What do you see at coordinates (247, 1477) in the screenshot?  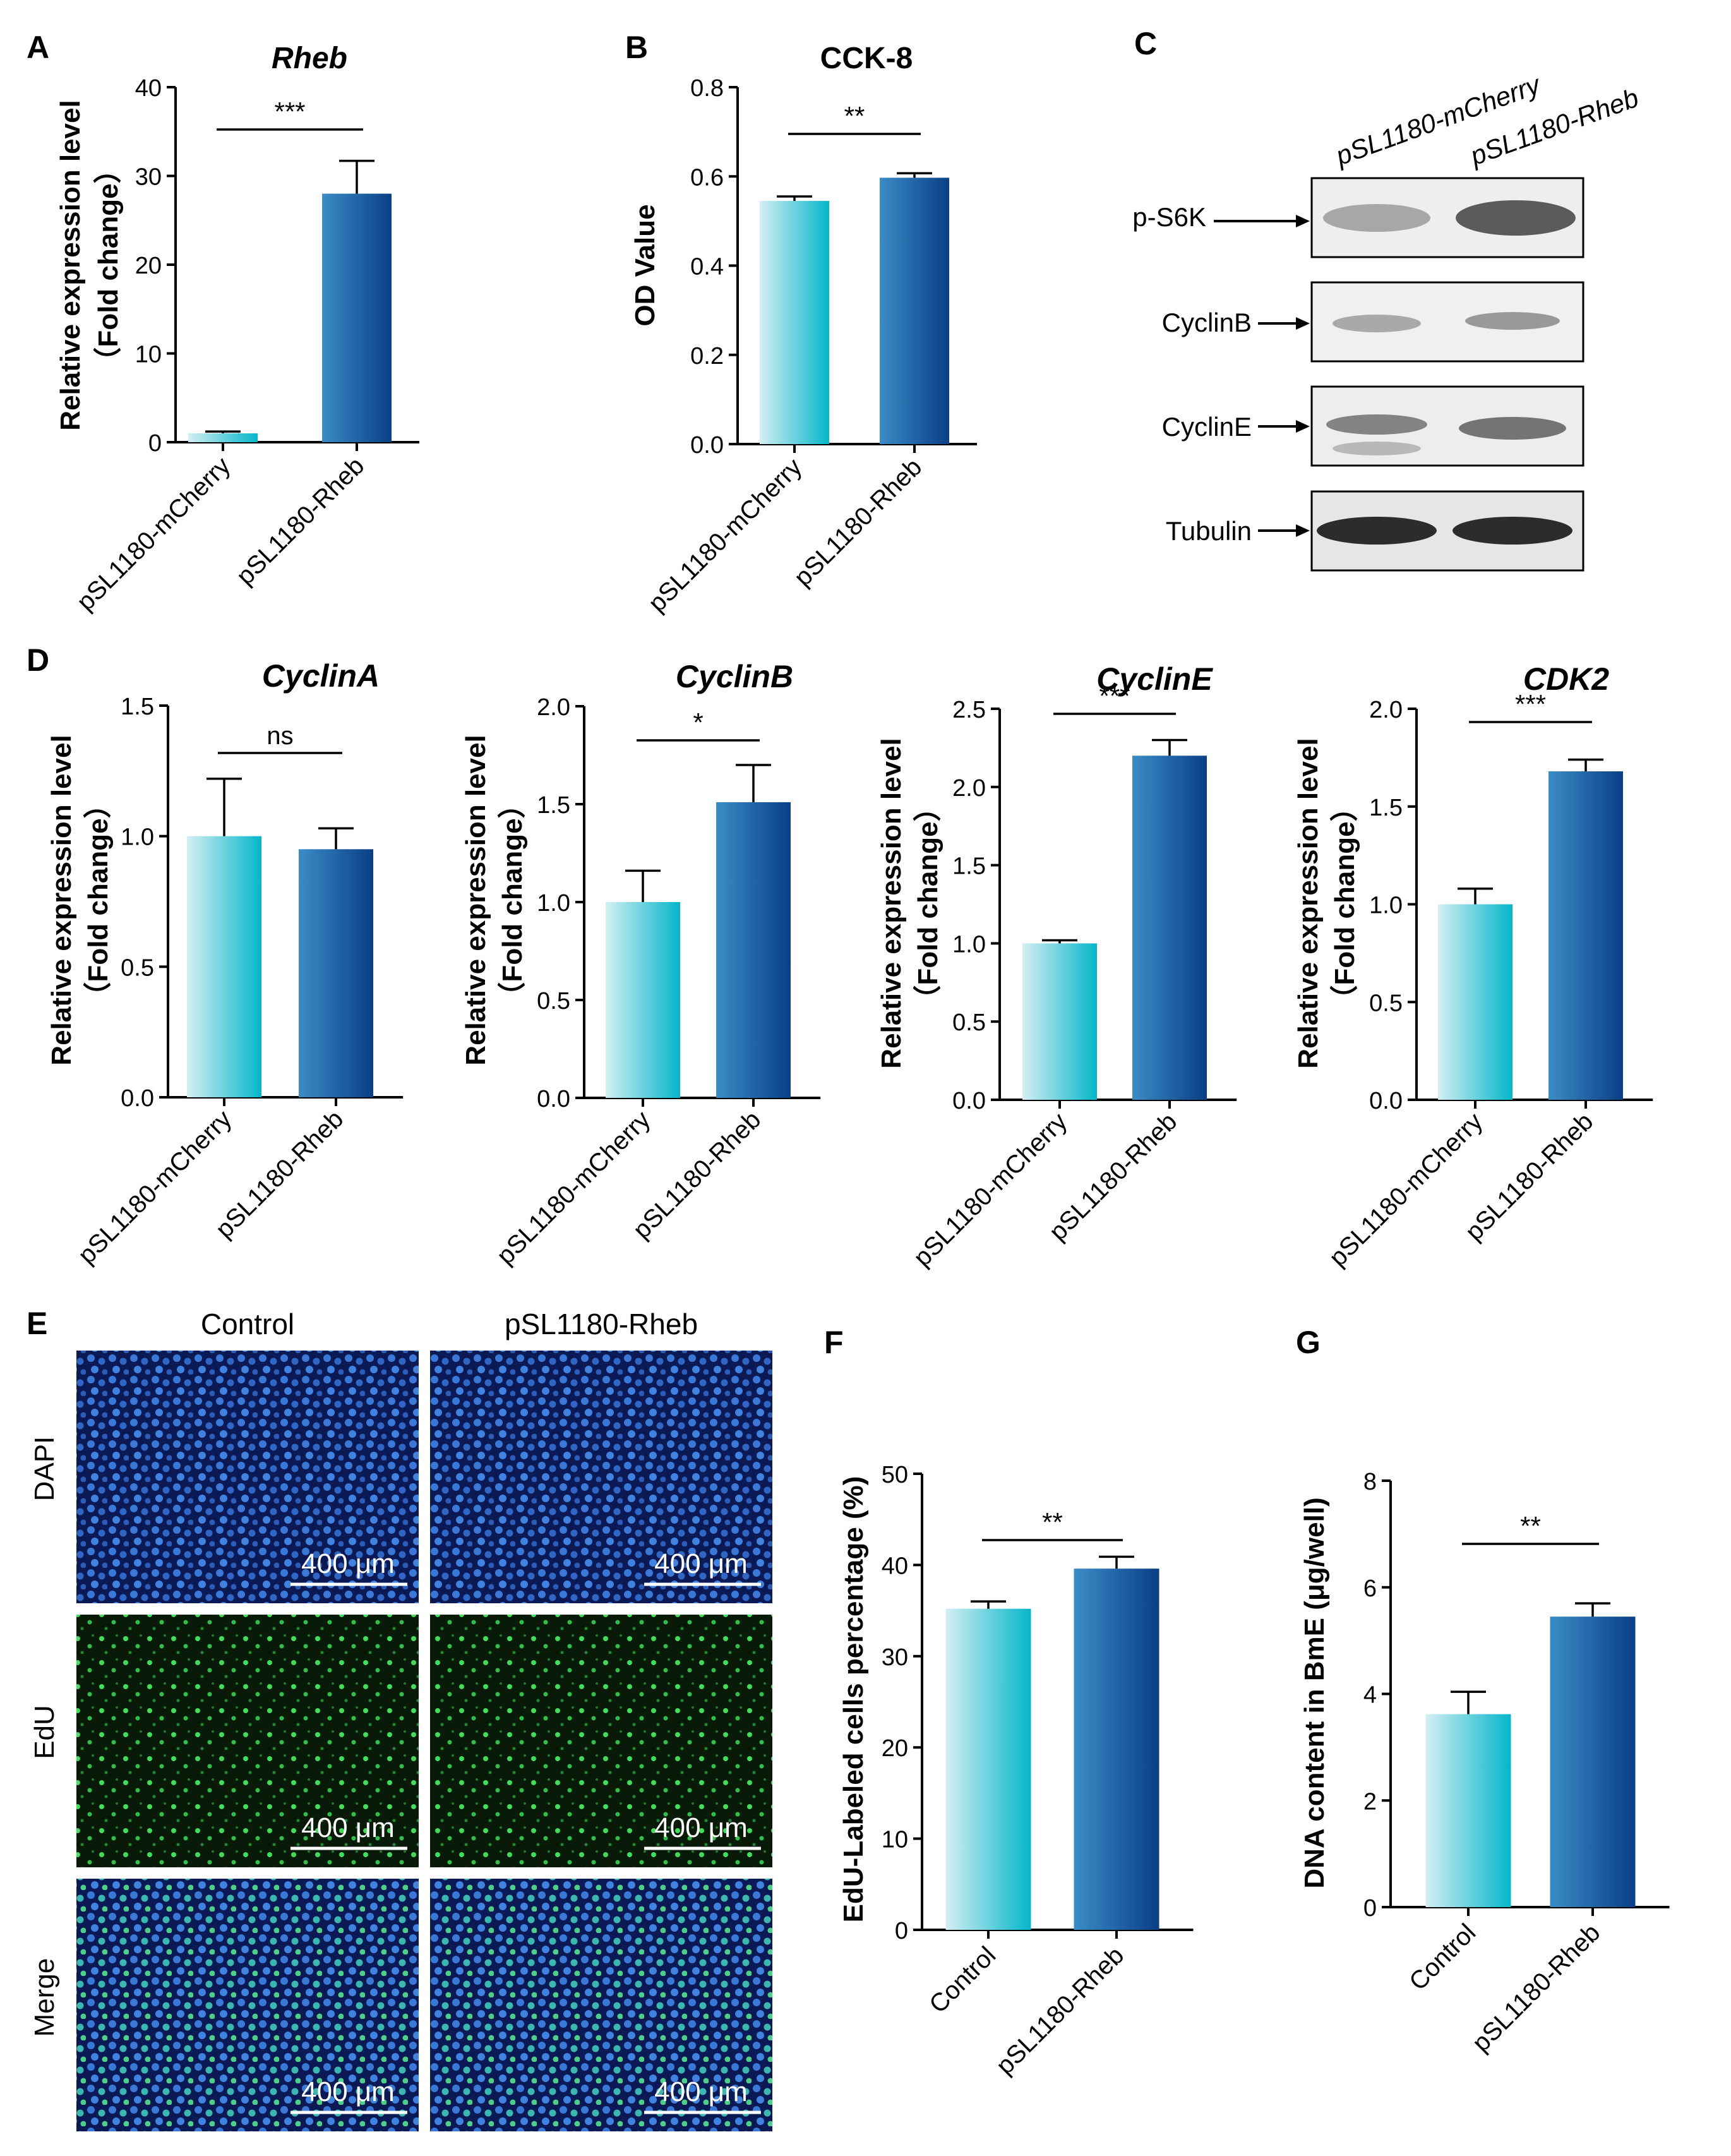 I see `image-dapi-control` at bounding box center [247, 1477].